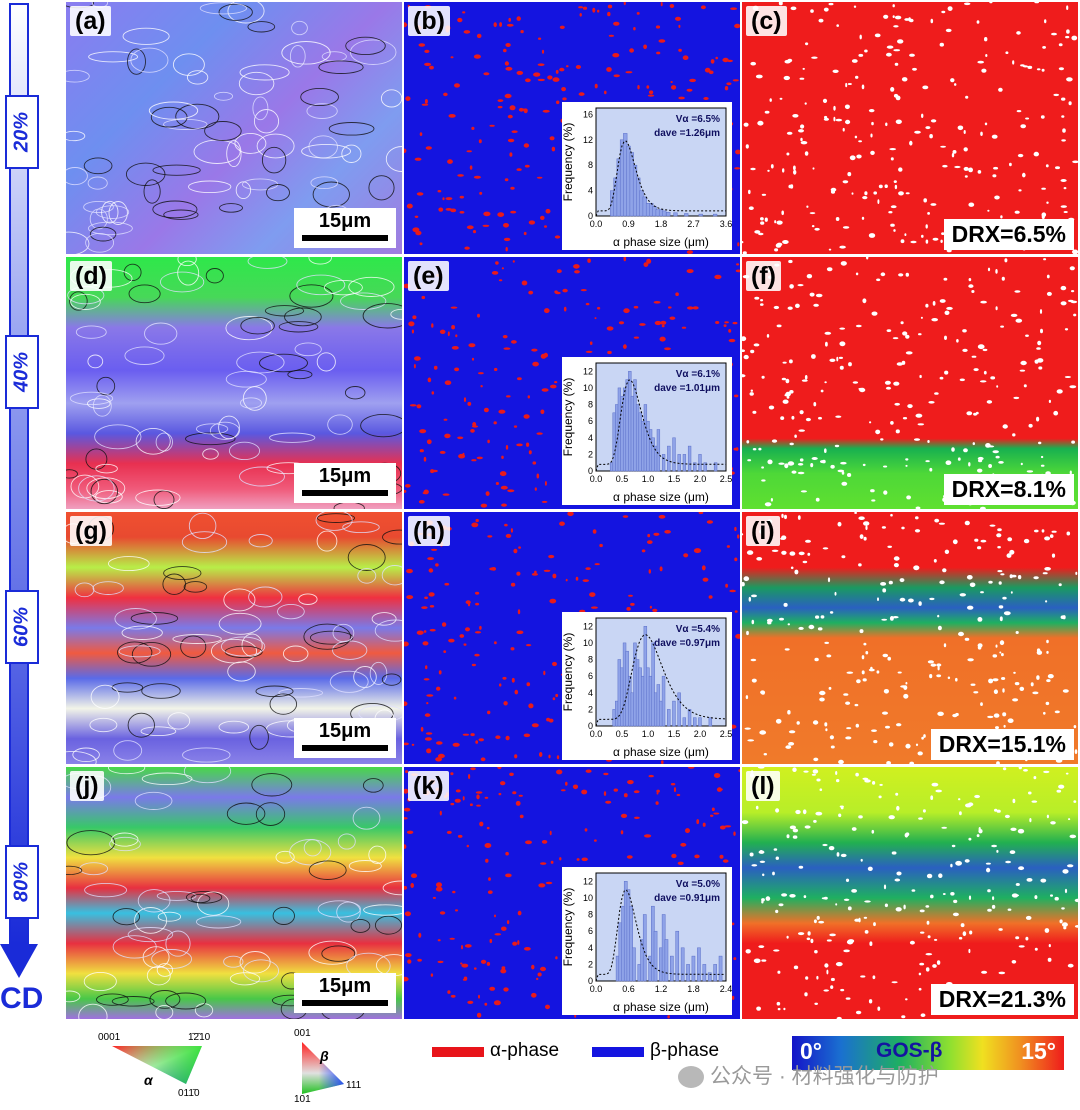 Image resolution: width=1080 pixels, height=1110 pixels. What do you see at coordinates (87, 786) in the screenshot?
I see `panel-label-j: (j)` at bounding box center [87, 786].